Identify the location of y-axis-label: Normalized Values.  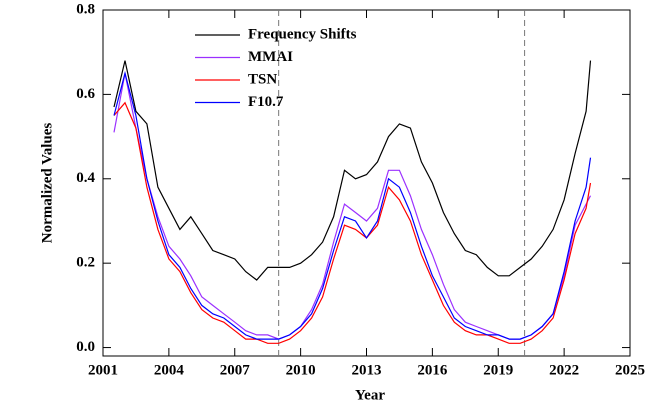
(47, 183).